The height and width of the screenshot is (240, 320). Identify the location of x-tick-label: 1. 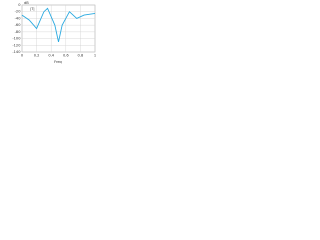
(95, 56).